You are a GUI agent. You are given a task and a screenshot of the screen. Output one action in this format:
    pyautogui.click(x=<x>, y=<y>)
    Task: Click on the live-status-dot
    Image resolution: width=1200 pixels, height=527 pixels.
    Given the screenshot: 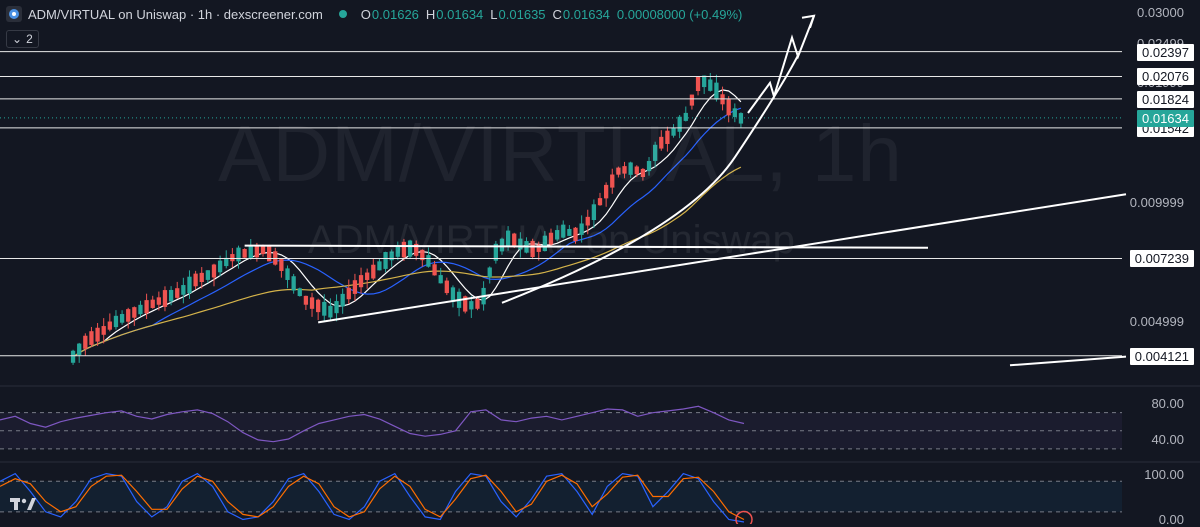 What is the action you would take?
    pyautogui.click(x=342, y=14)
    